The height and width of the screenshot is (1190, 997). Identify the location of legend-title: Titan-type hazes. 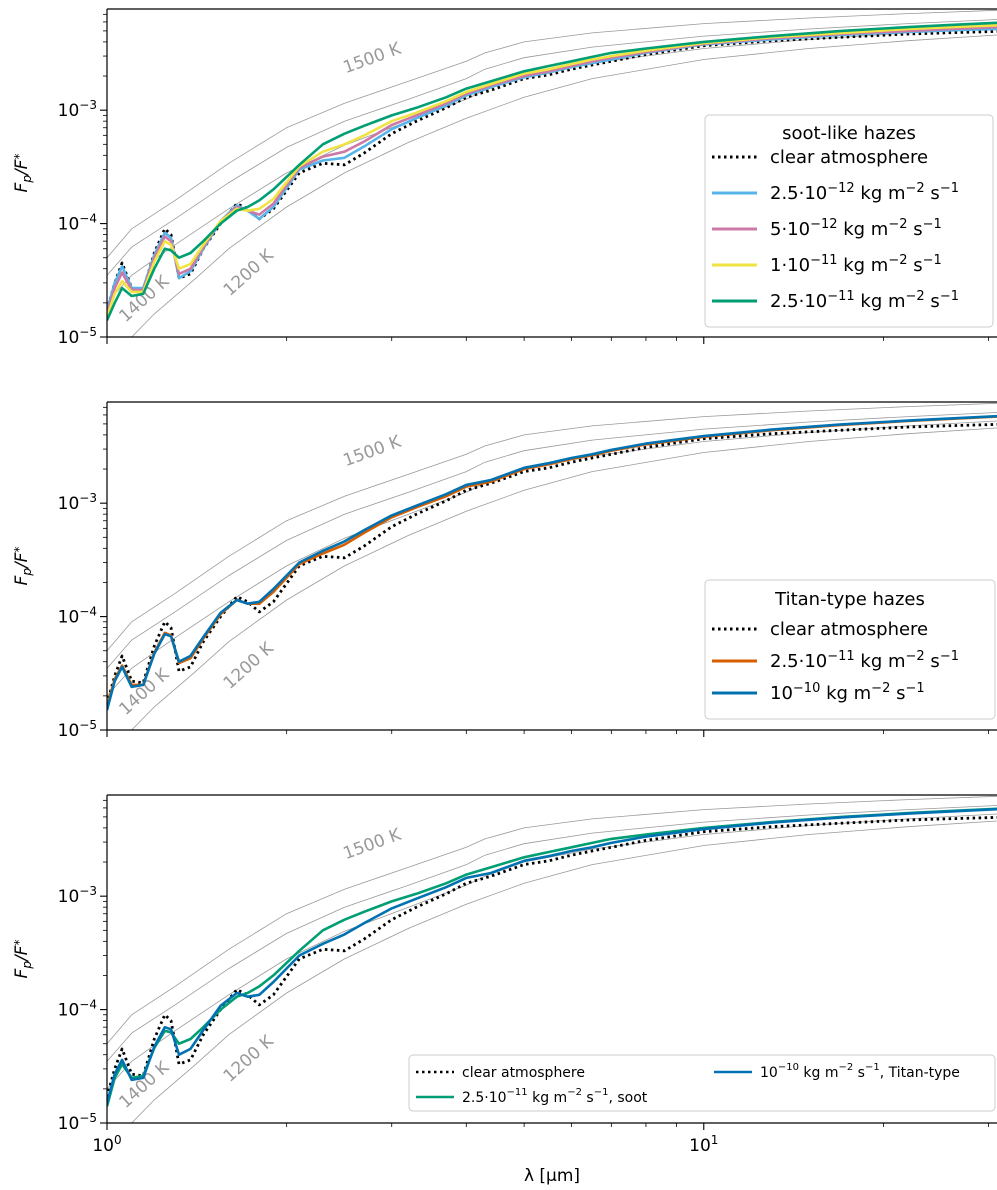
(849, 599).